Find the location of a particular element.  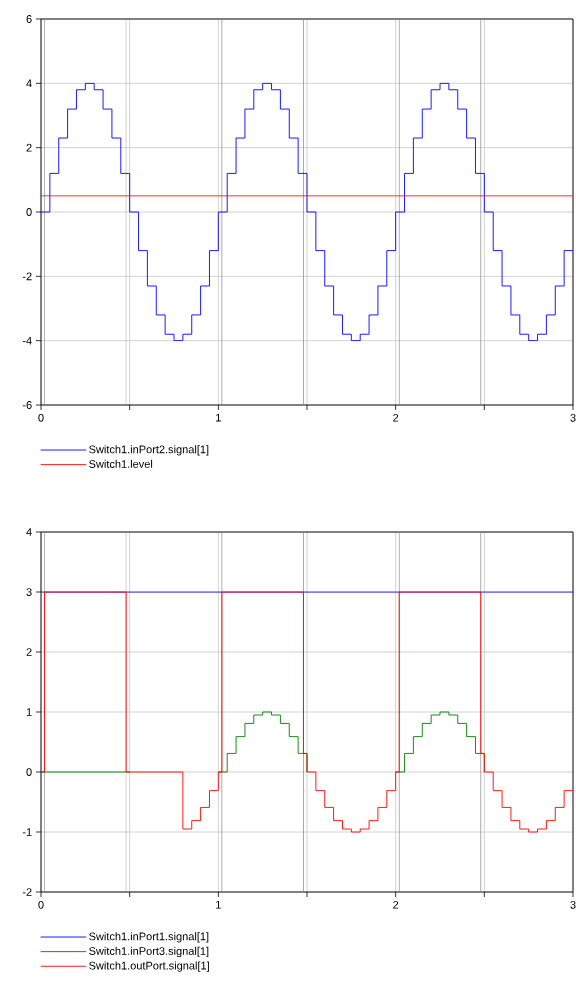

legend-label: Switch1.inPort2.signal[1] is located at coordinates (149, 450).